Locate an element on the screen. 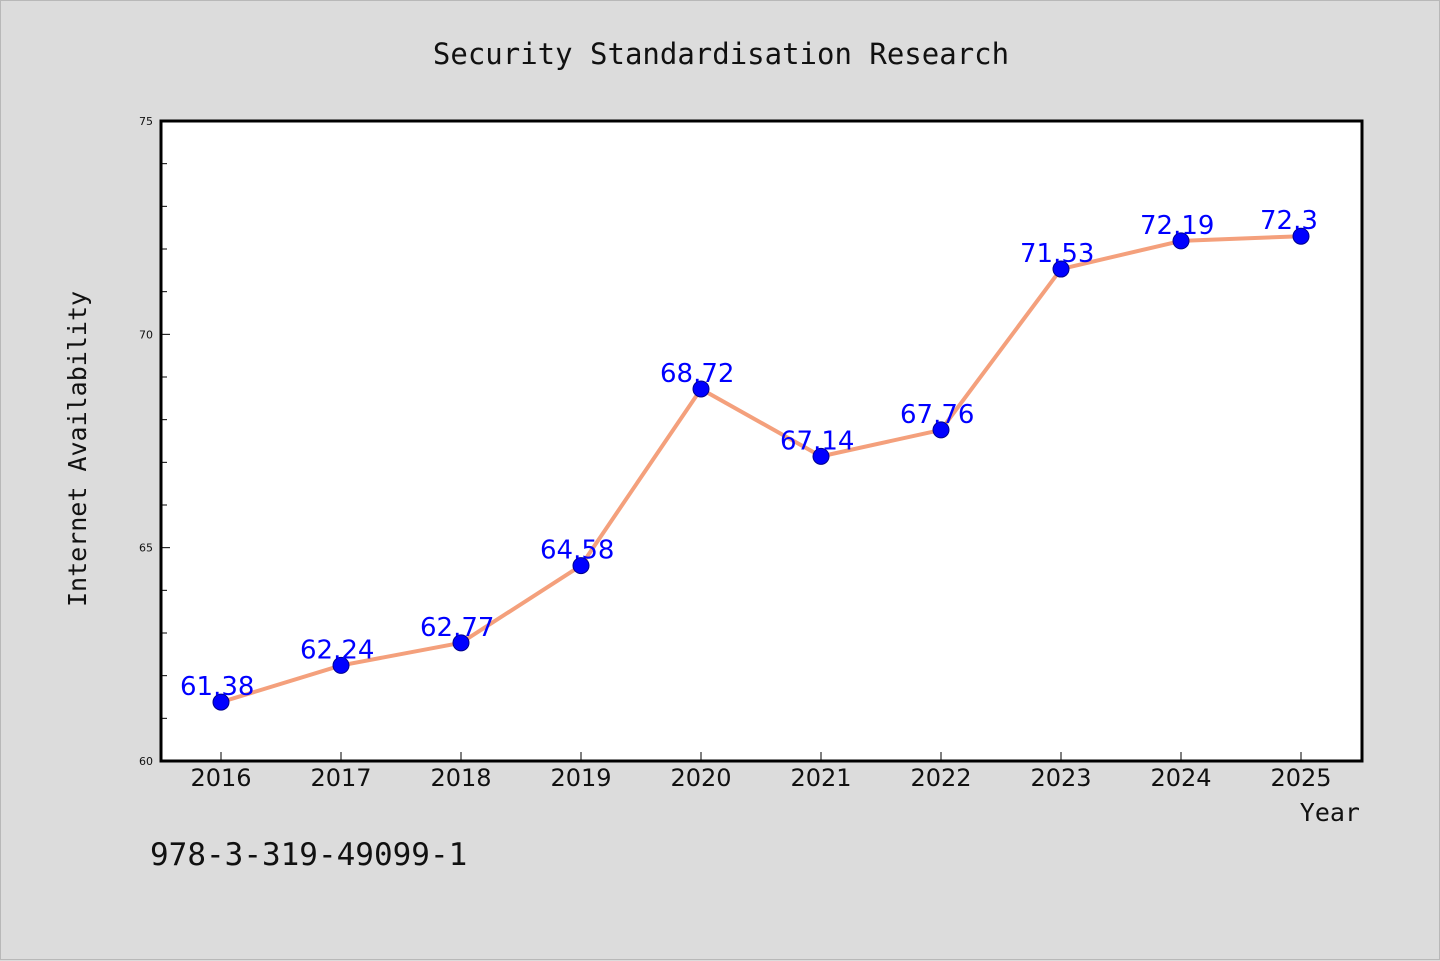 Image resolution: width=1440 pixels, height=961 pixels. data-label: 67.76 is located at coordinates (937, 415).